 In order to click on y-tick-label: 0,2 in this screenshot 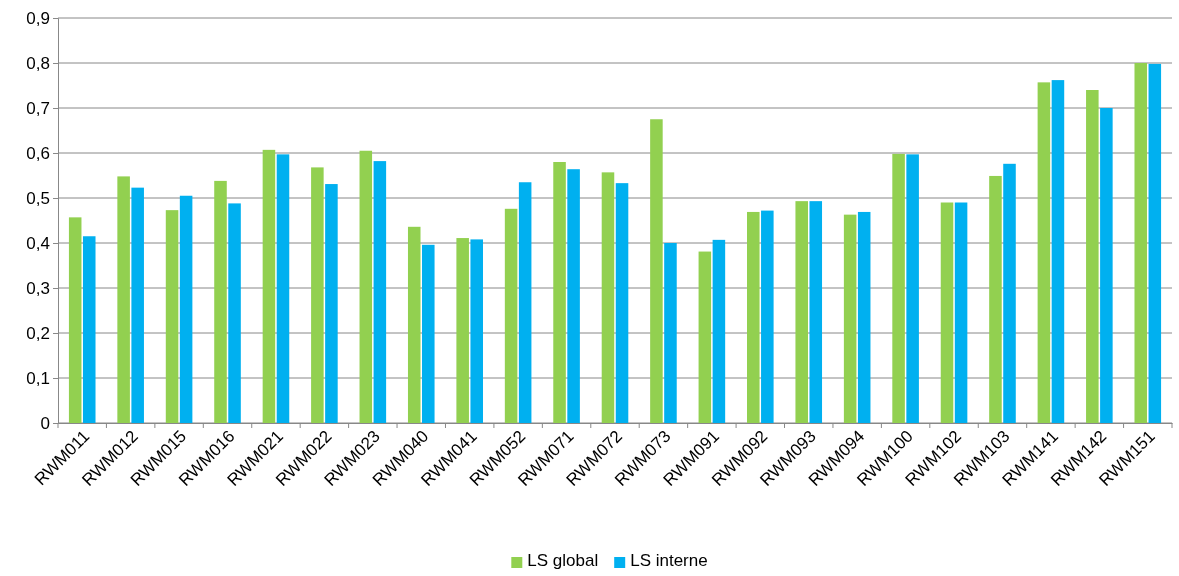, I will do `click(38, 333)`.